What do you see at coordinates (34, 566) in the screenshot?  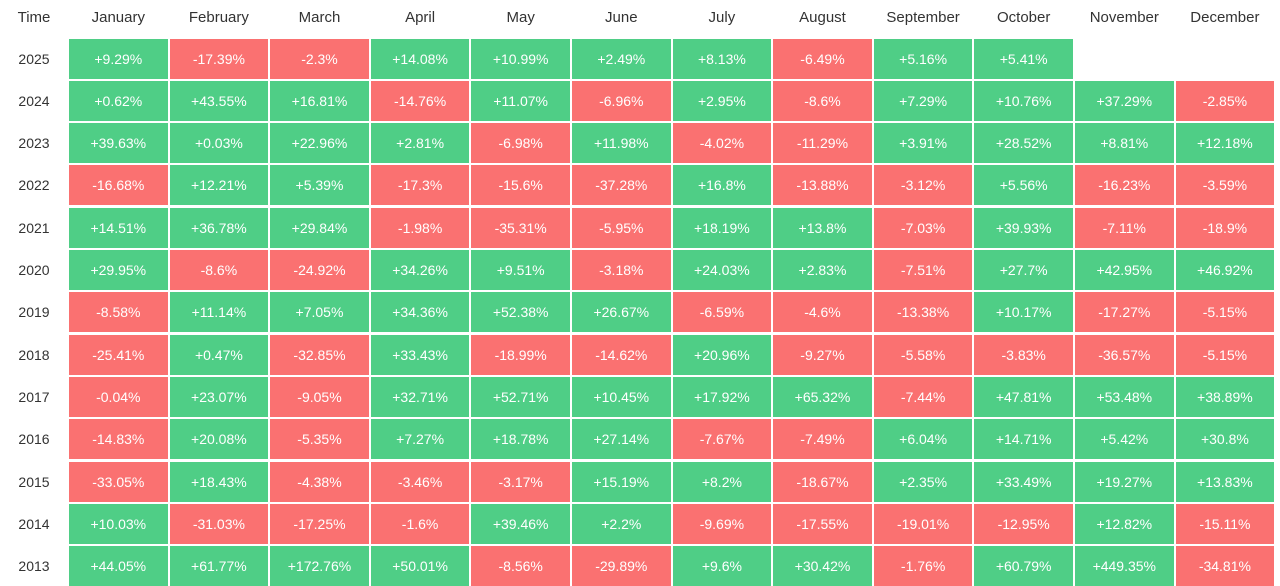 I see `year-label-2013: 2013` at bounding box center [34, 566].